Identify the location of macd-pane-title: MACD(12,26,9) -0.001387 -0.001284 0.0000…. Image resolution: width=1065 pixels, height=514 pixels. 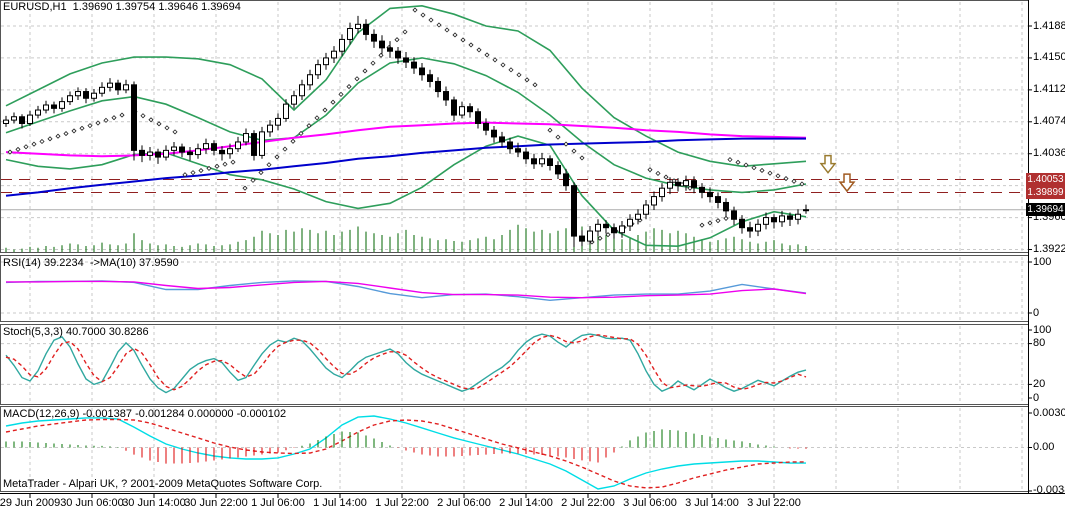
(145, 414).